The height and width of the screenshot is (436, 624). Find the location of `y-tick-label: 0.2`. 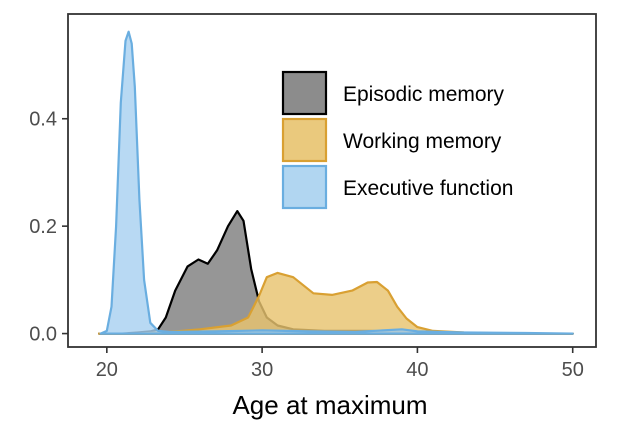

y-tick-label: 0.2 is located at coordinates (43, 227).